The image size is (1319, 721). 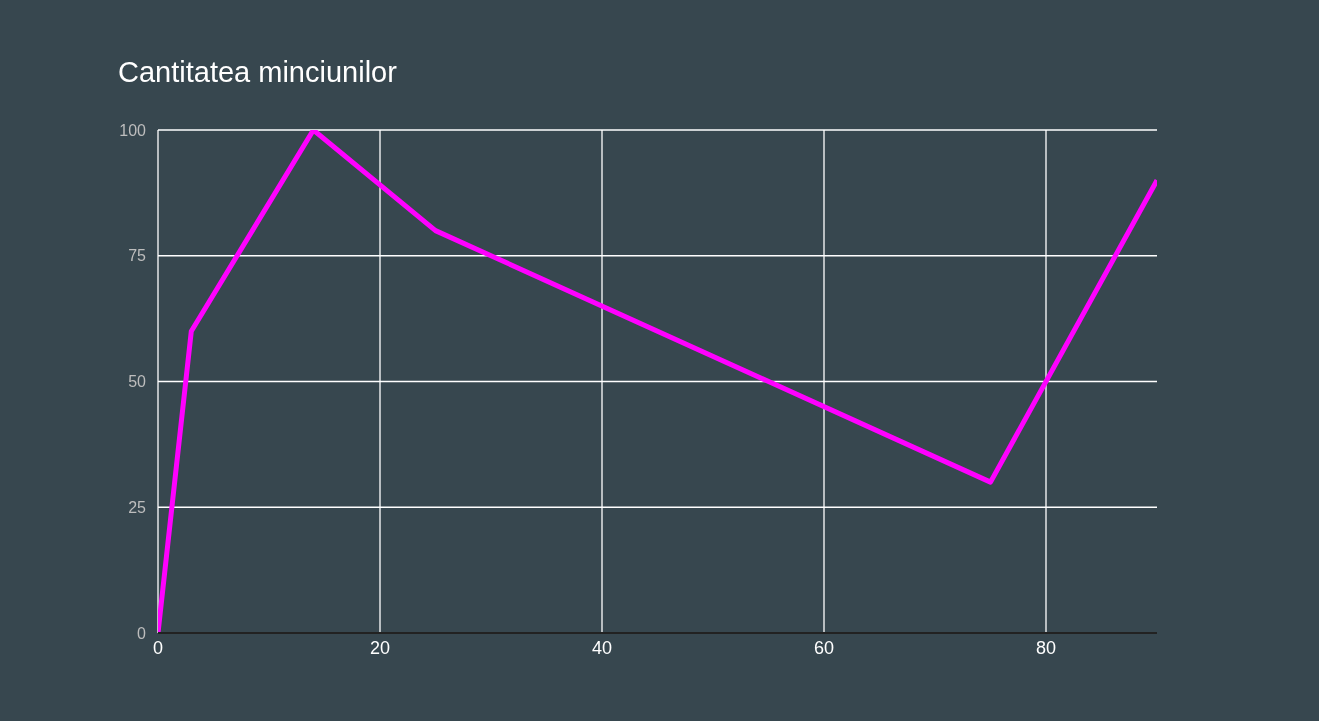 What do you see at coordinates (133, 130) in the screenshot?
I see `y-tick-label: 100` at bounding box center [133, 130].